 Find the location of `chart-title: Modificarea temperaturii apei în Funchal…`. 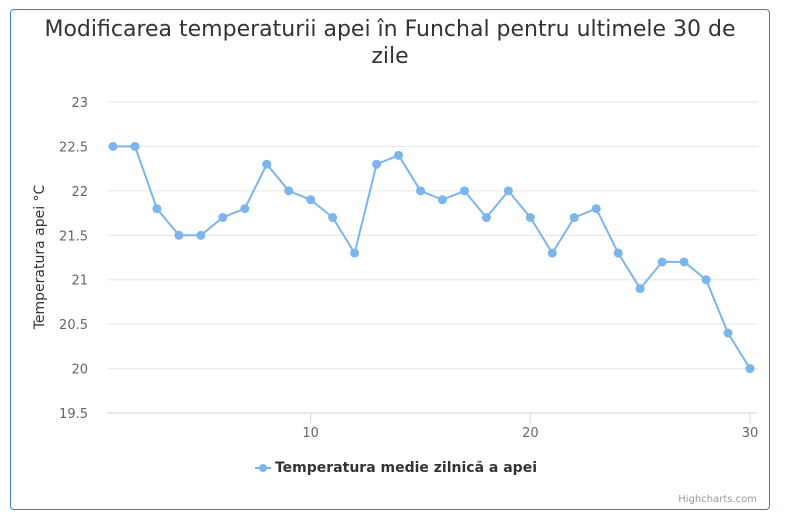

chart-title: Modificarea temperaturii apei în Funchal… is located at coordinates (390, 43).